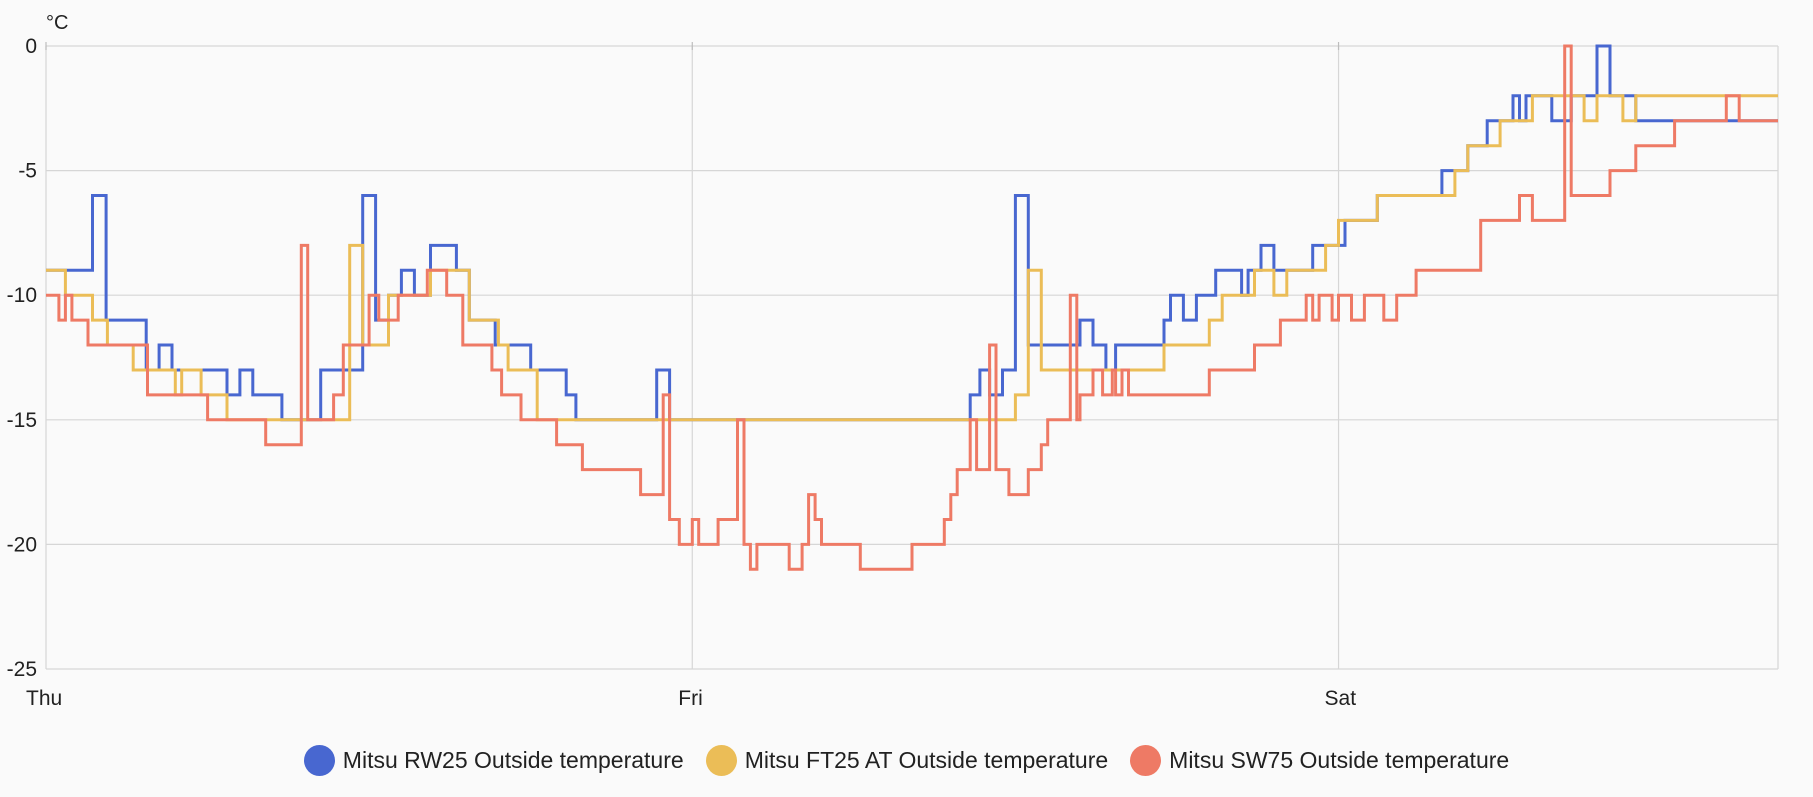 Image resolution: width=1813 pixels, height=797 pixels. I want to click on x-tick-label: Sat, so click(1341, 698).